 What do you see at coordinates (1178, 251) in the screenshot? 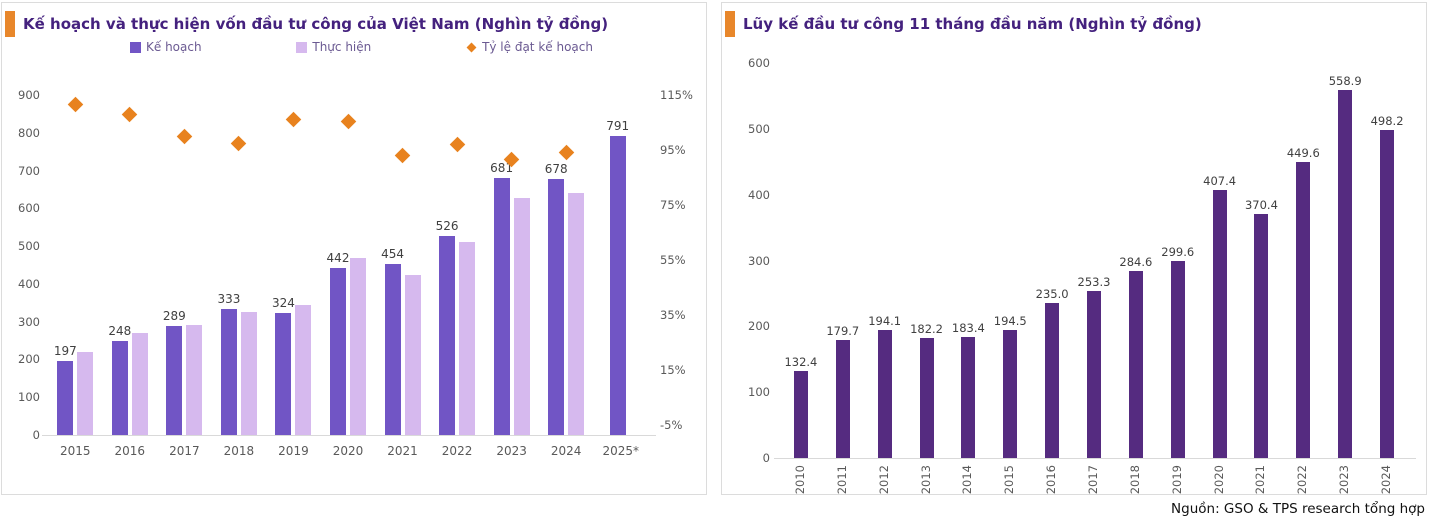
I see `cumulative-bar-value-label: 299.6` at bounding box center [1178, 251].